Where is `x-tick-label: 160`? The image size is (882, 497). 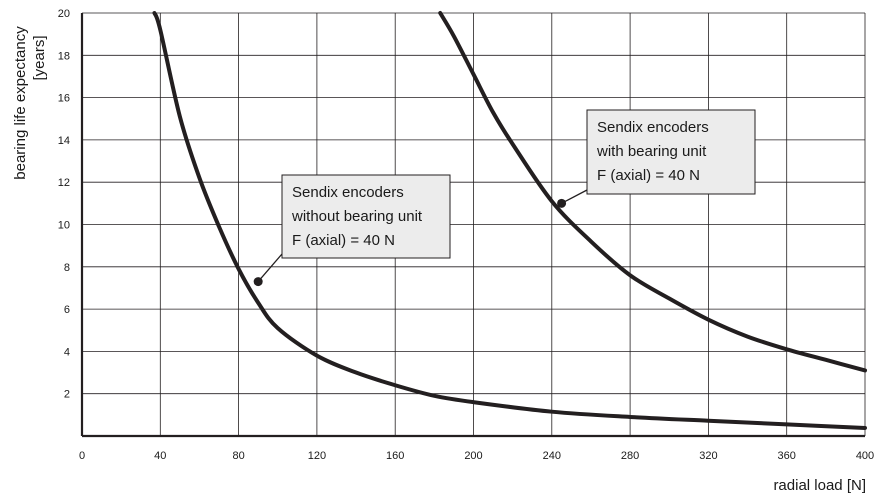 x-tick-label: 160 is located at coordinates (395, 456).